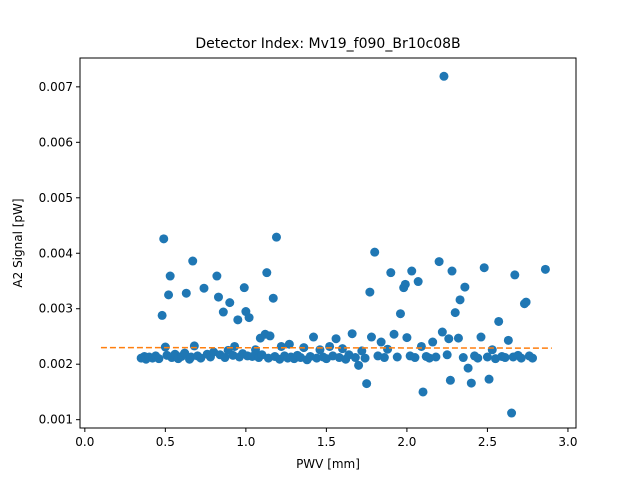  What do you see at coordinates (56, 142) in the screenshot?
I see `y-tick-label: 0.006` at bounding box center [56, 142].